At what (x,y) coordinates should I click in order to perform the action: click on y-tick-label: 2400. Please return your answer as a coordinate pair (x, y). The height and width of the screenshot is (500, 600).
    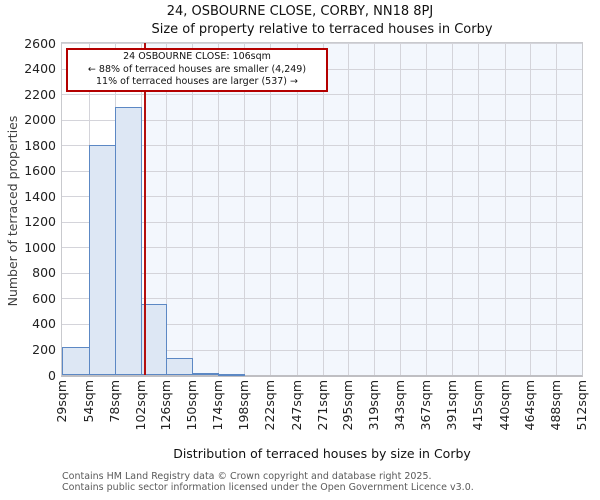
    Looking at the image, I should click on (40, 68).